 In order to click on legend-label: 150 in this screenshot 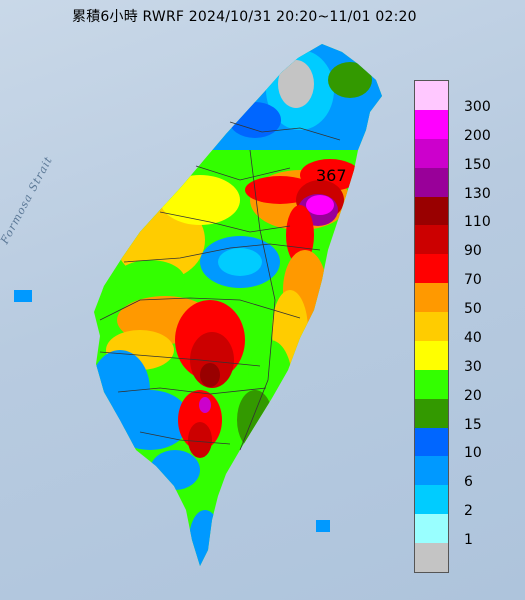, I will do `click(477, 164)`.